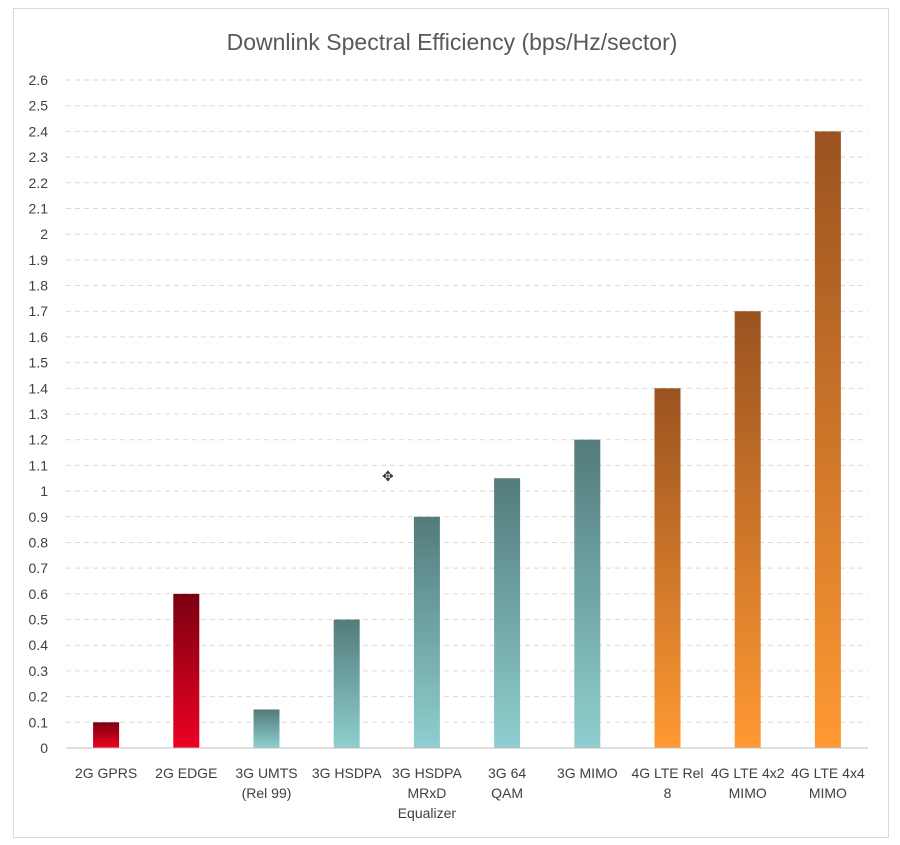 This screenshot has height=845, width=900. Describe the element at coordinates (39, 157) in the screenshot. I see `y-tick-label: 2.3` at that location.